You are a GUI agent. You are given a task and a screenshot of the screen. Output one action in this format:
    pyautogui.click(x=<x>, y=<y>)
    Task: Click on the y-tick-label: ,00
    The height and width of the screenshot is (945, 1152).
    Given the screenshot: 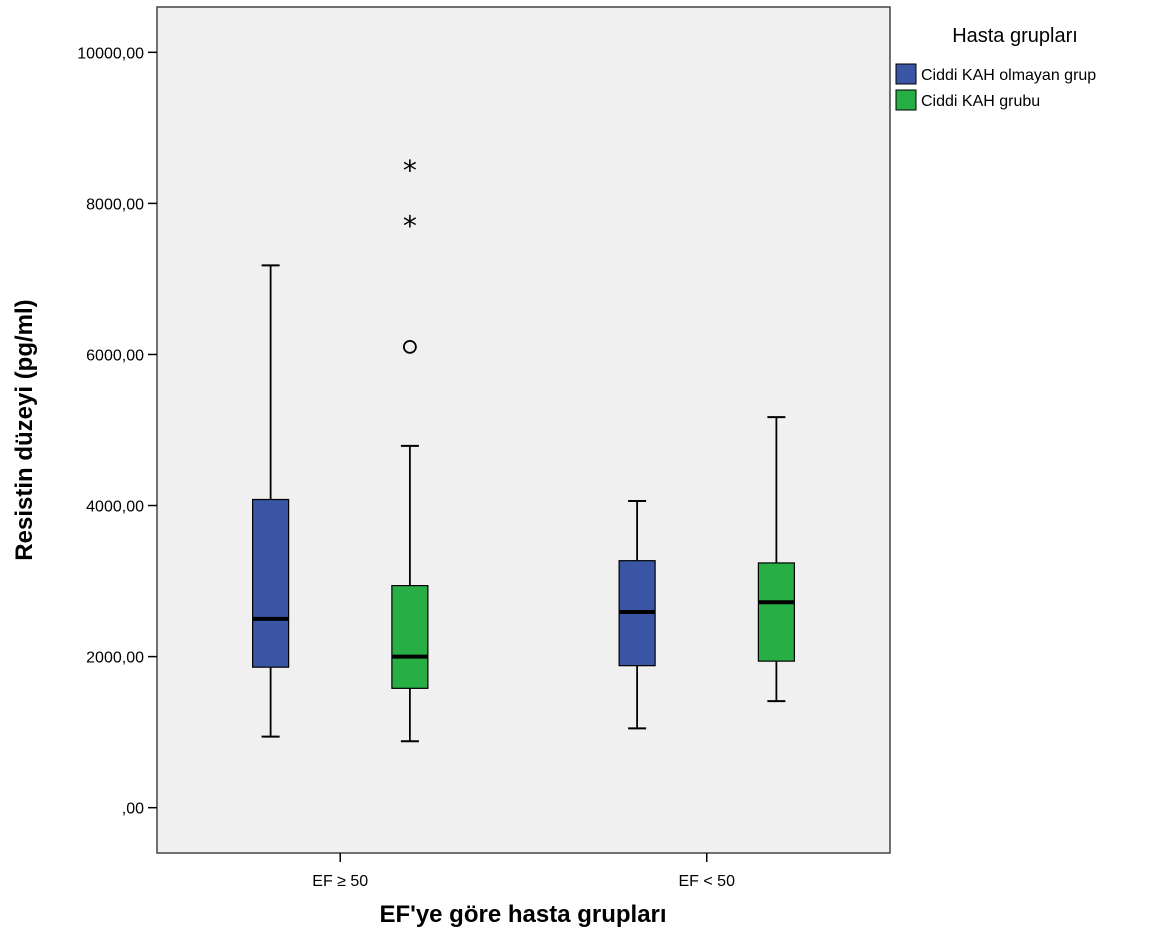 What is the action you would take?
    pyautogui.click(x=133, y=809)
    